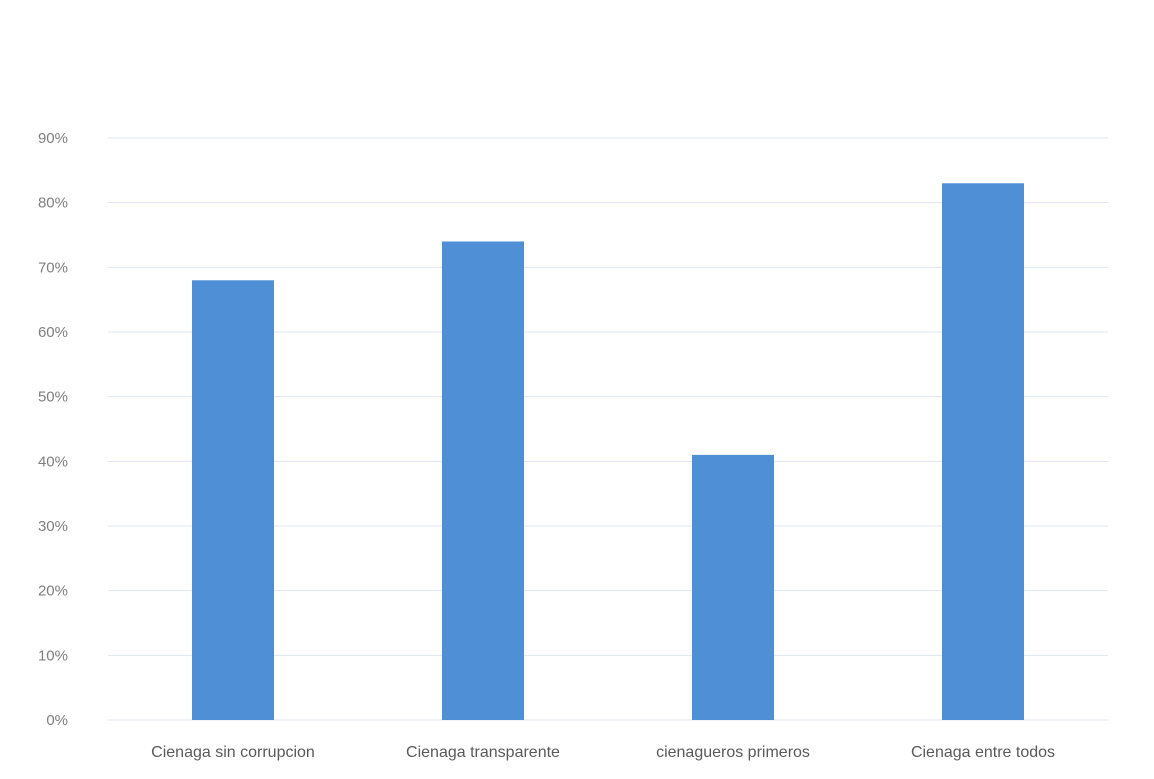 The image size is (1154, 779). What do you see at coordinates (53, 397) in the screenshot?
I see `y-tick-label: 50%` at bounding box center [53, 397].